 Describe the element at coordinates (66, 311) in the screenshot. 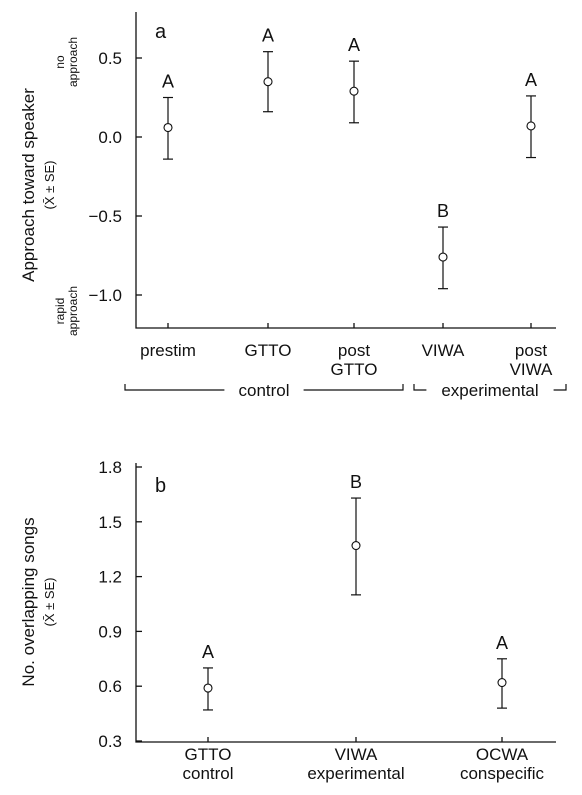

I see `y-bottom-note: rapidapproach` at that location.